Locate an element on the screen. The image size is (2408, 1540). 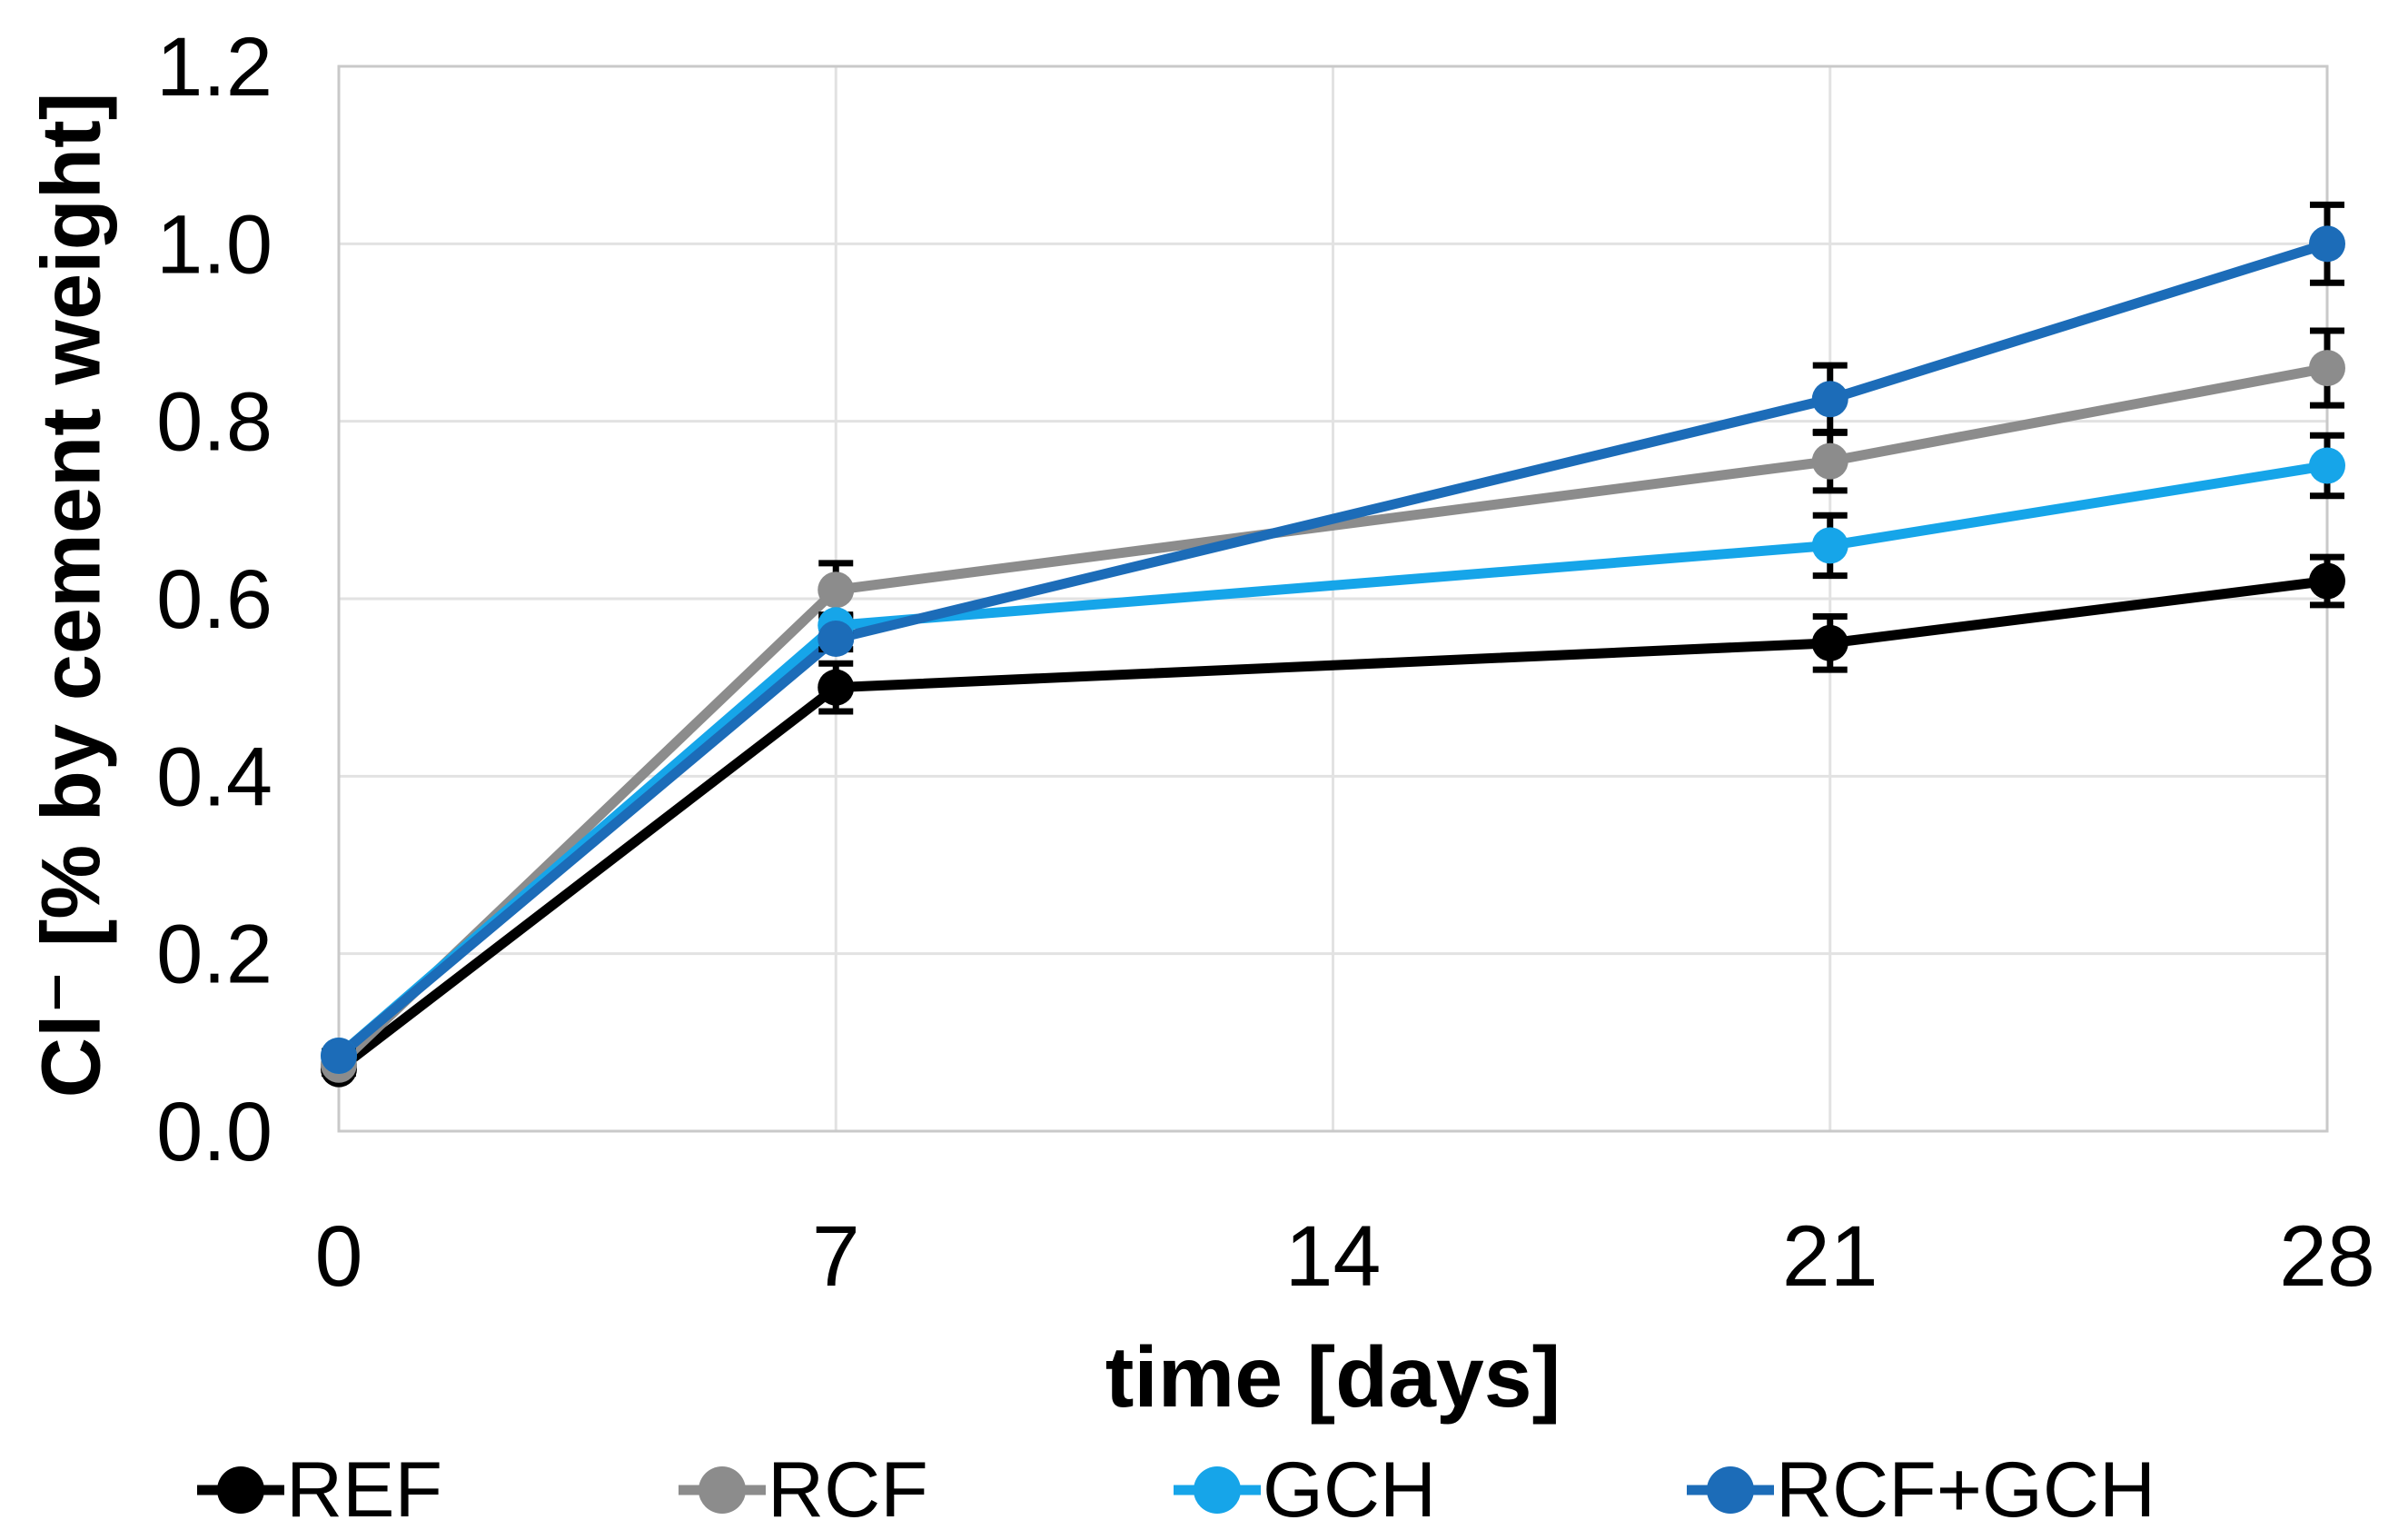
y-tick-label: 0.2 is located at coordinates (214, 955).